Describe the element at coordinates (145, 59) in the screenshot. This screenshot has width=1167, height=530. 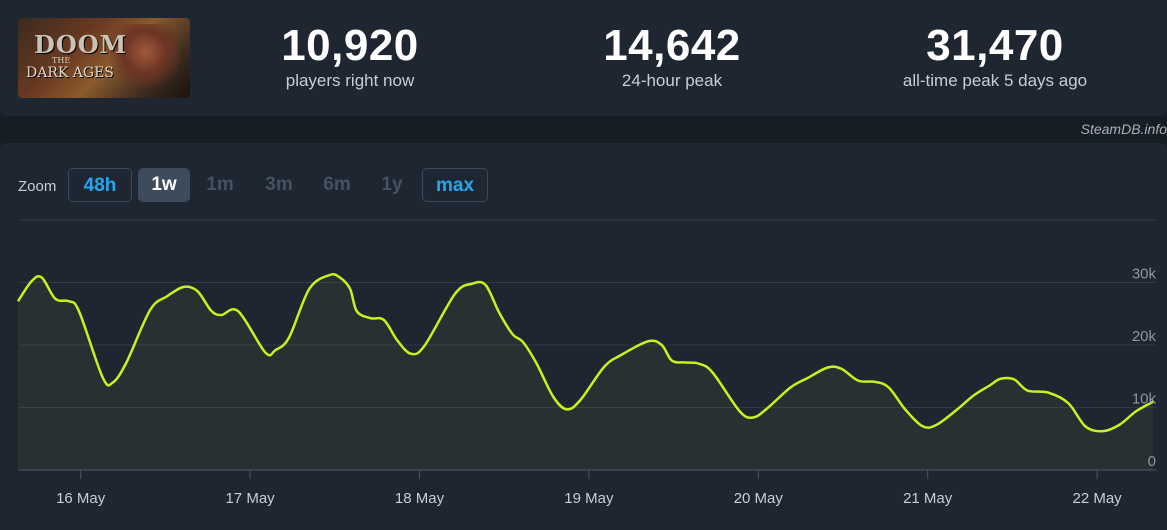
I see `cover-artwork` at that location.